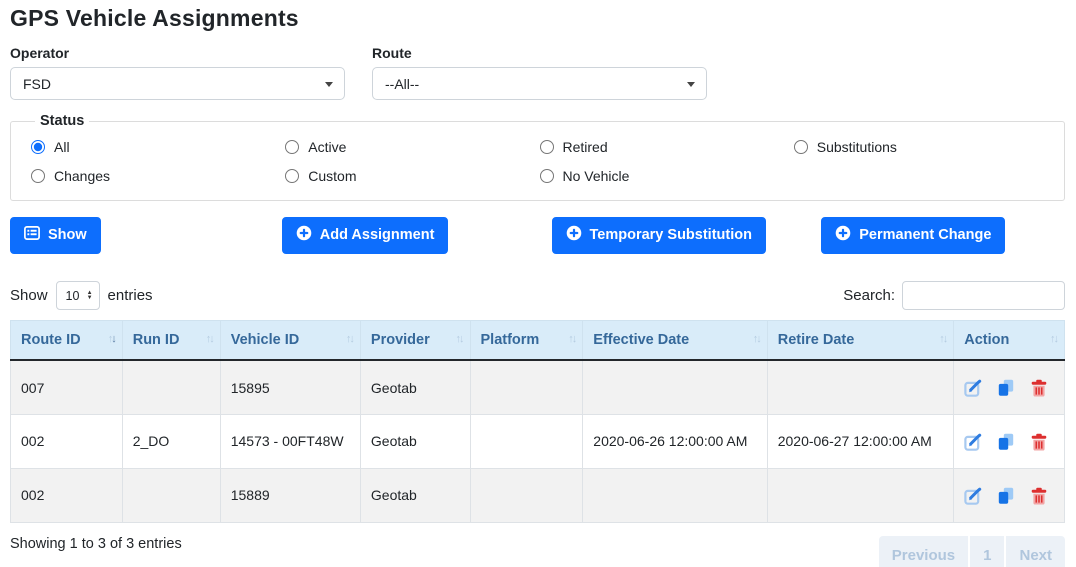 Image resolution: width=1076 pixels, height=567 pixels. I want to click on route-id-cell: 002, so click(66, 495).